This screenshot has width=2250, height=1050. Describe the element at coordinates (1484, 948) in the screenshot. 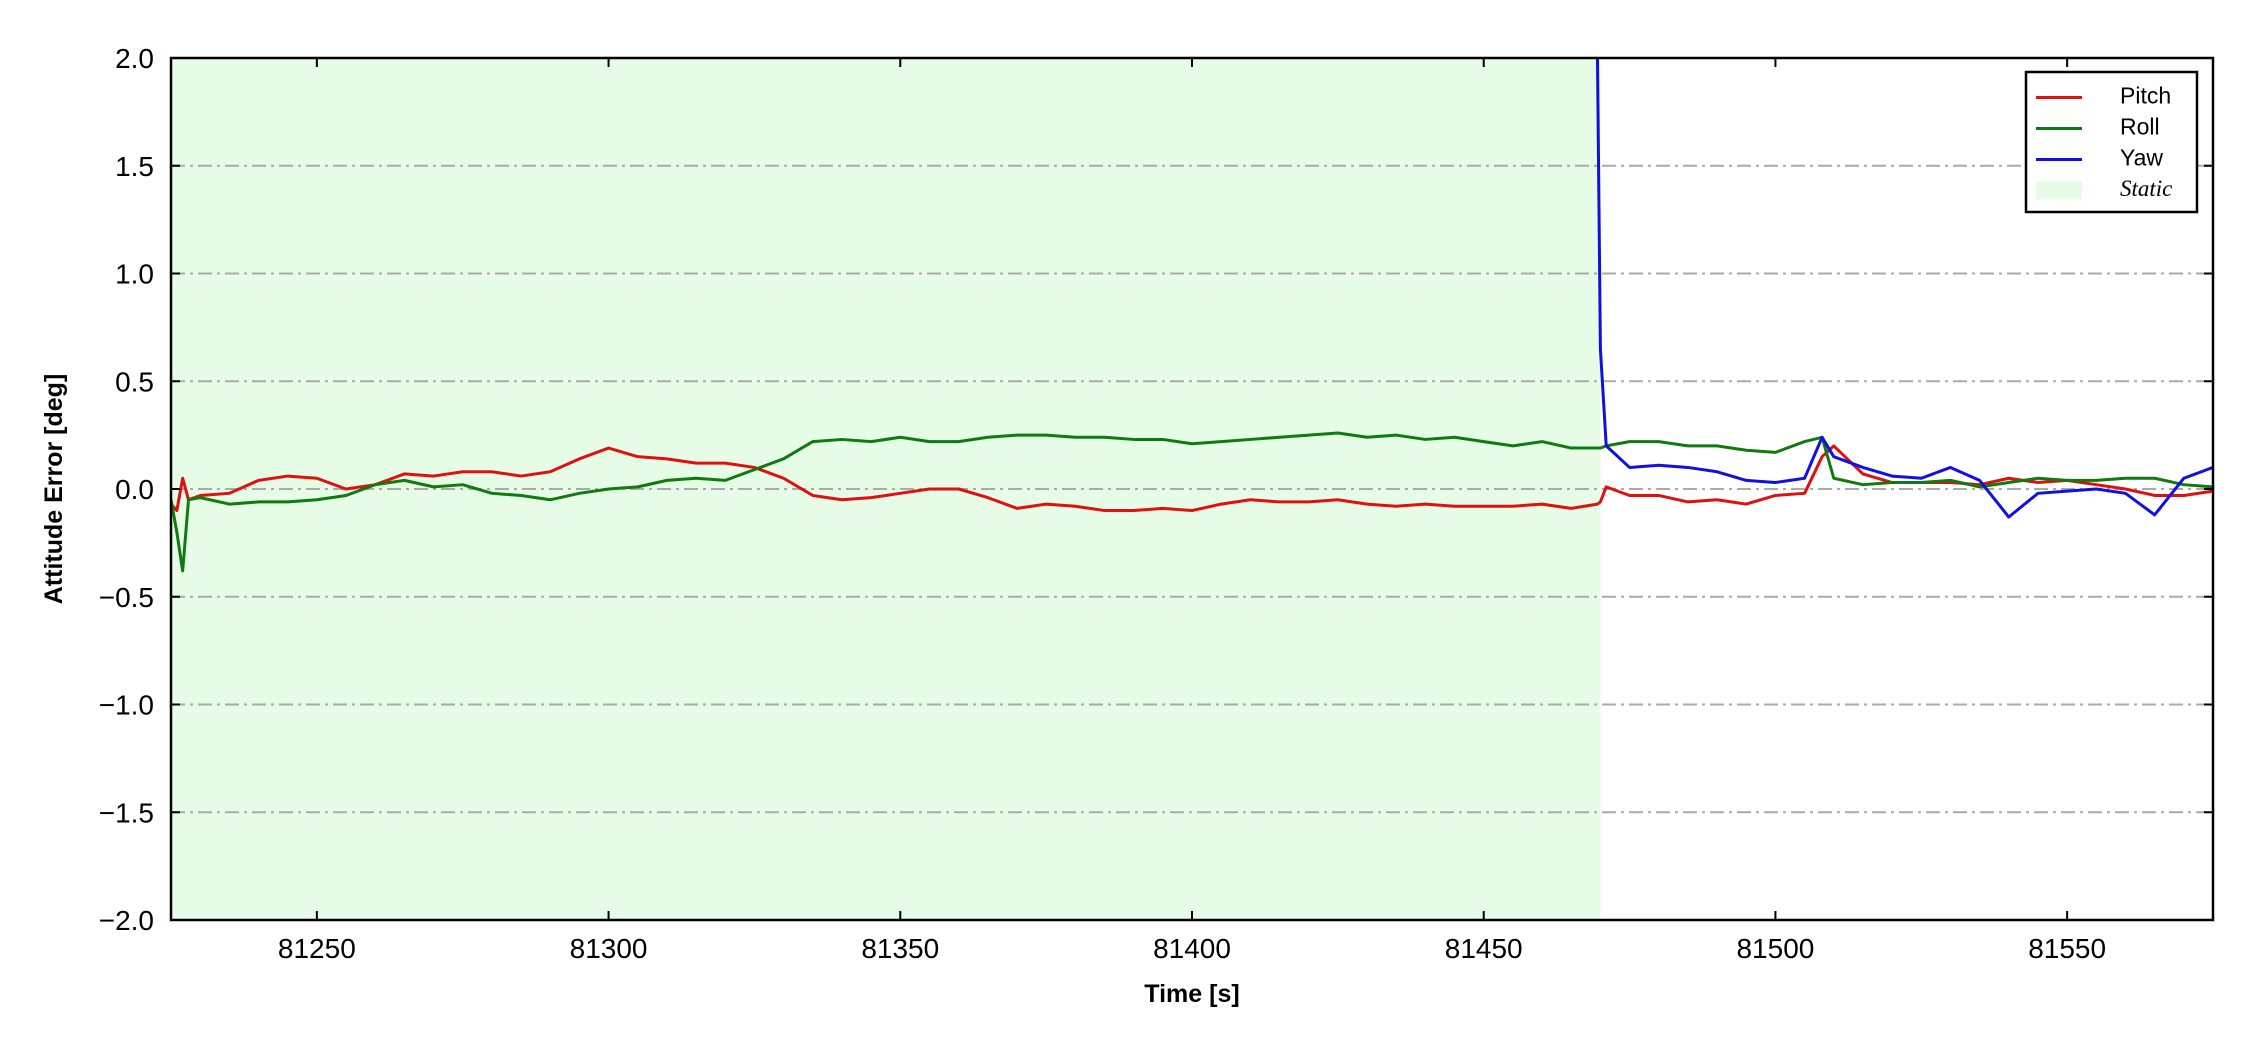

I see `x-tick-label: 81450` at that location.